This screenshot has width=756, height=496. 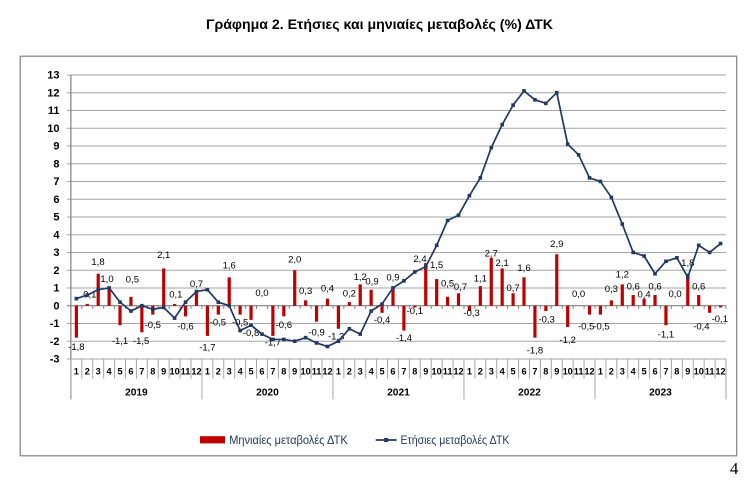 I want to click on svg-text: -1,2, so click(x=567, y=340).